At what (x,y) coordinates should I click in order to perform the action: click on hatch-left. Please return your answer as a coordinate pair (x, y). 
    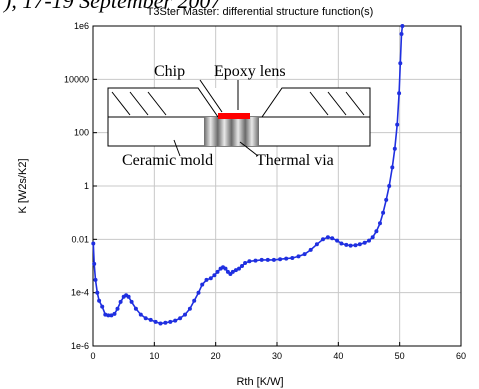
    Looking at the image, I should click on (139, 103).